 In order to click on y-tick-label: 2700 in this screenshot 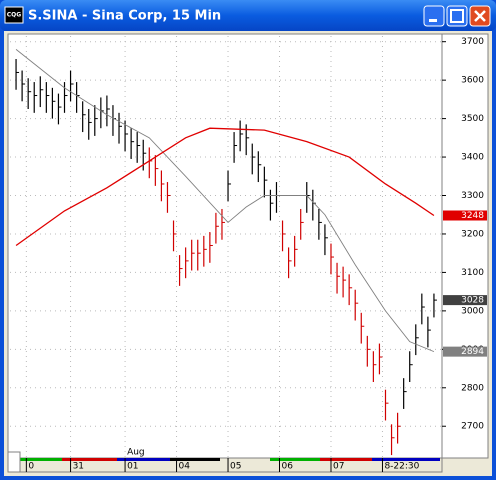, I will do `click(472, 427)`.